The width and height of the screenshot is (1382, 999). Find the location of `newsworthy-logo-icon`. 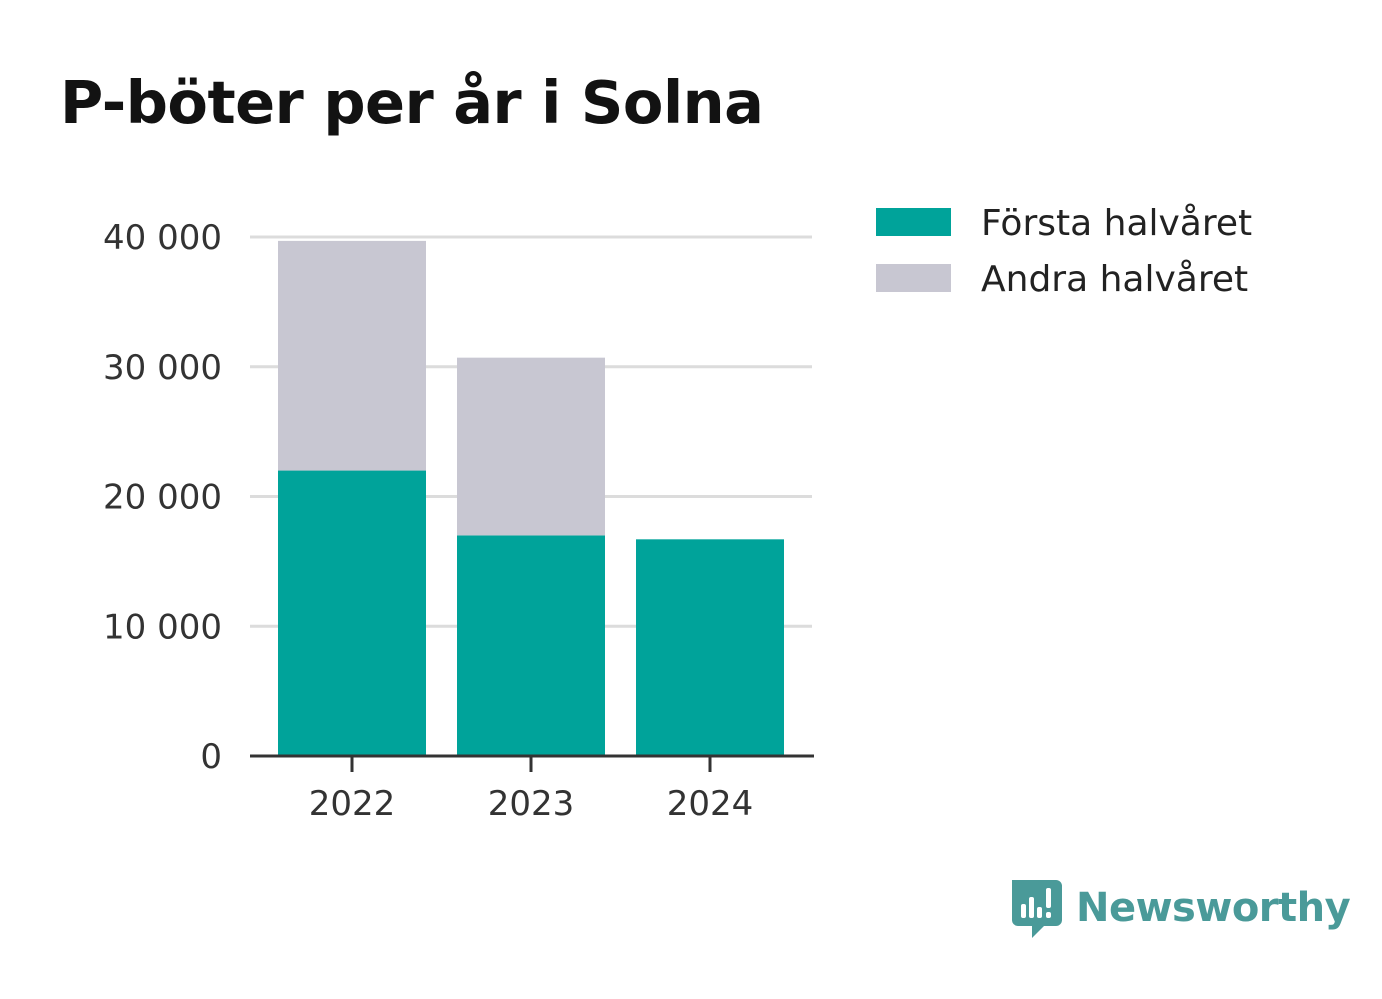

newsworthy-logo-icon is located at coordinates (1037, 909).